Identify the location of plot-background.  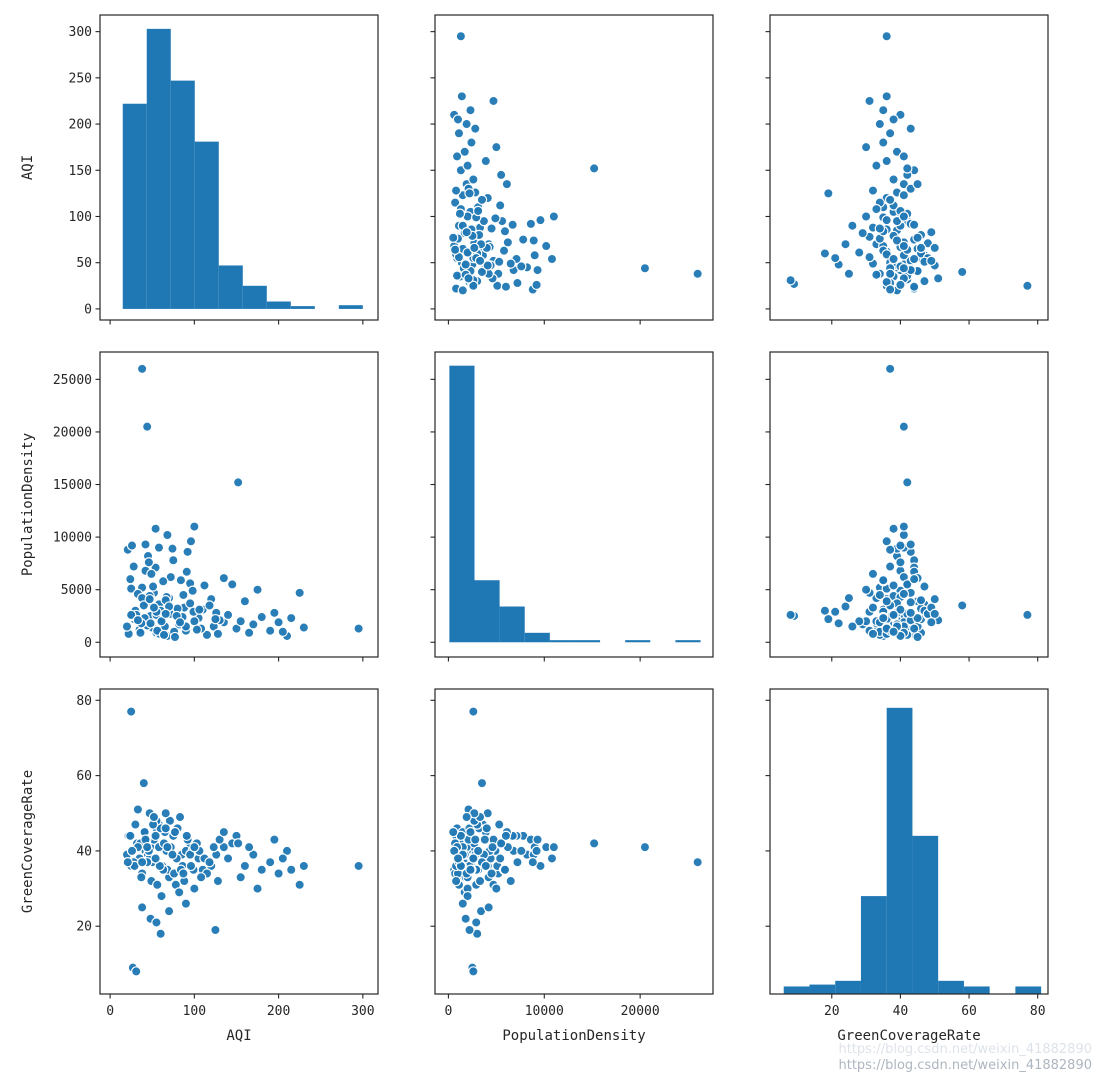
(574, 167).